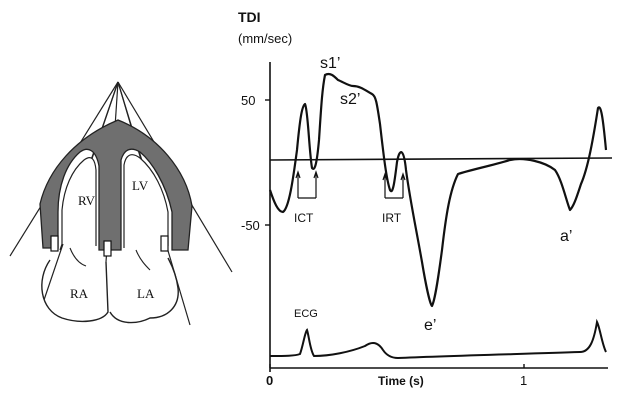 The image size is (640, 410). Describe the element at coordinates (116, 185) in the screenshot. I see `myocardium-wall` at that location.